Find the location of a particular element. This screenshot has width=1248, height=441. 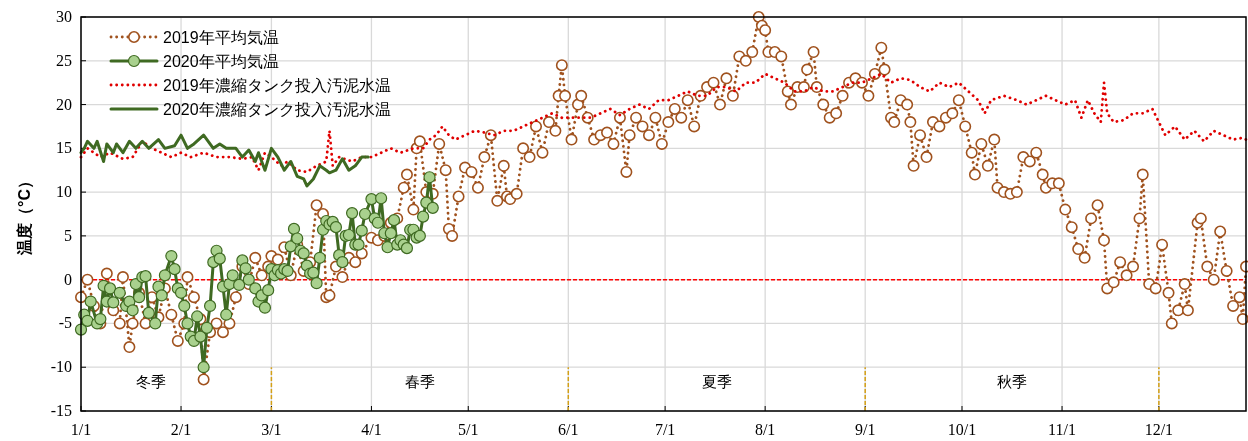

y-tick-label: -15 is located at coordinates (61, 410).